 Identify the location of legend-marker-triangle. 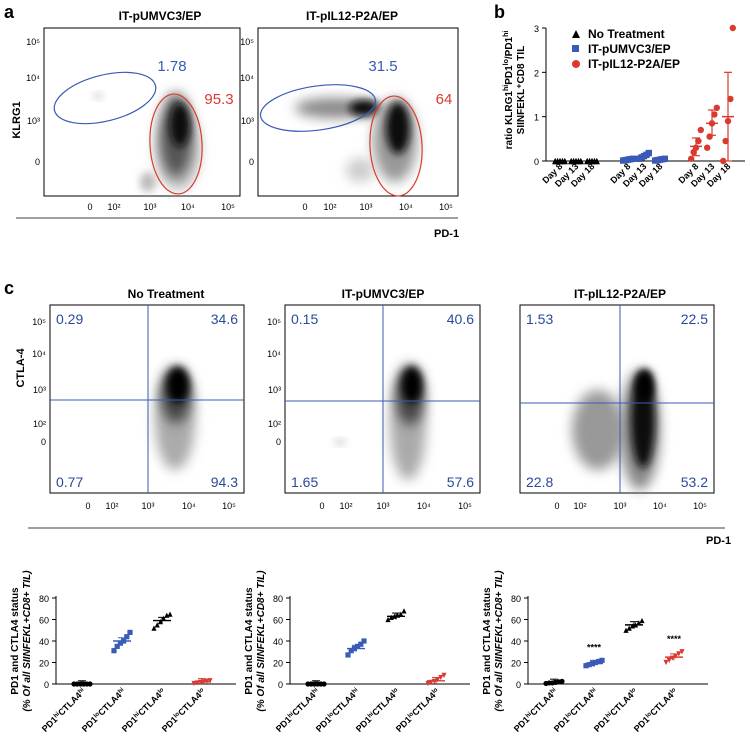
(576, 34).